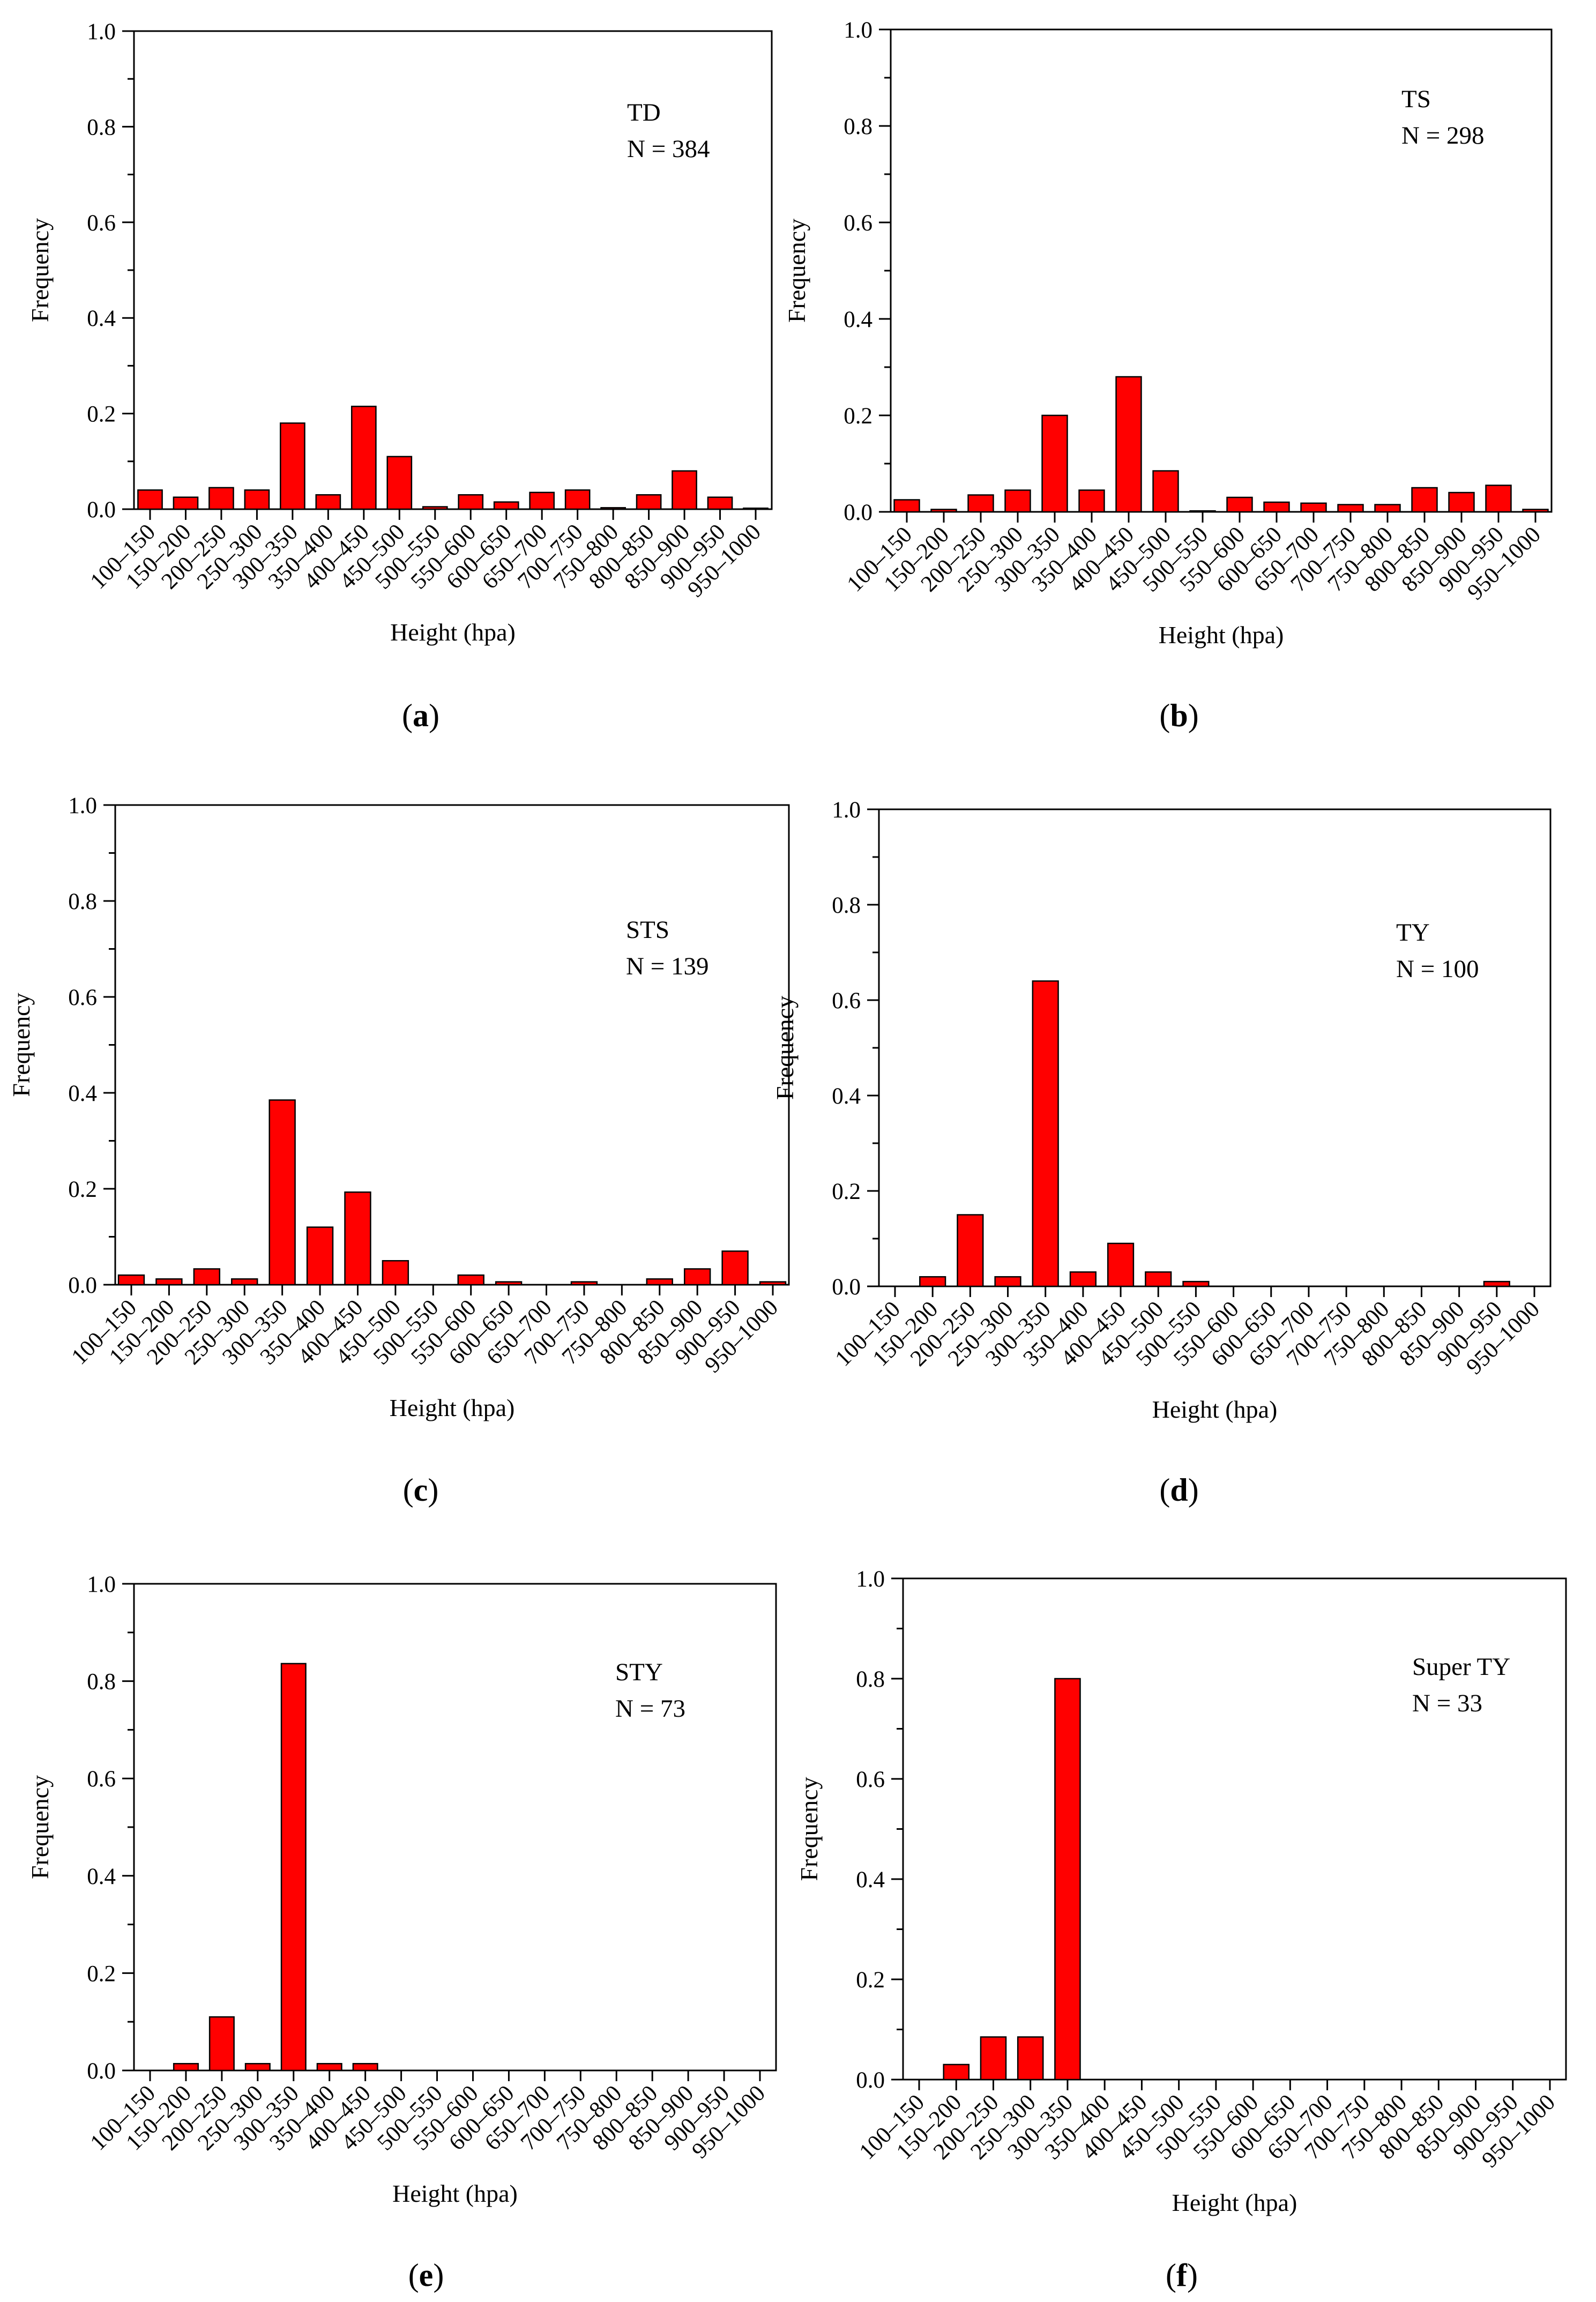 The image size is (1596, 2302). What do you see at coordinates (420, 715) in the screenshot?
I see `chart-a-caption: (a)` at bounding box center [420, 715].